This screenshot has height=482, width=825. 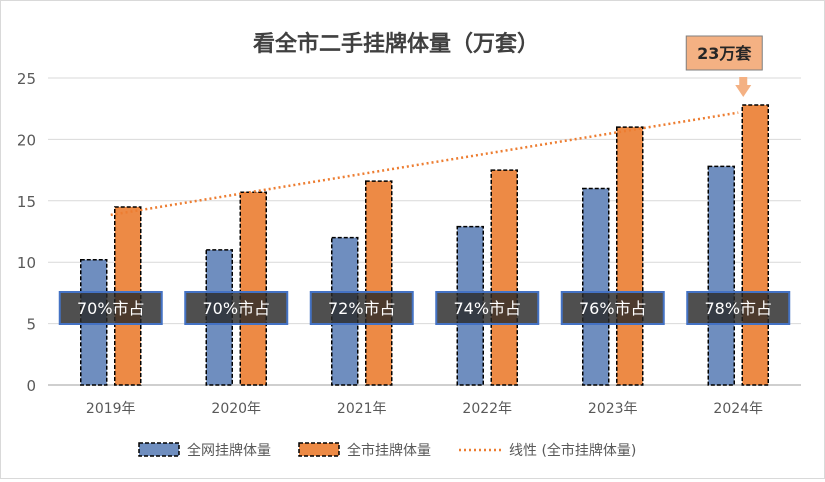 I want to click on y-tick-label: 25, so click(x=26, y=79).